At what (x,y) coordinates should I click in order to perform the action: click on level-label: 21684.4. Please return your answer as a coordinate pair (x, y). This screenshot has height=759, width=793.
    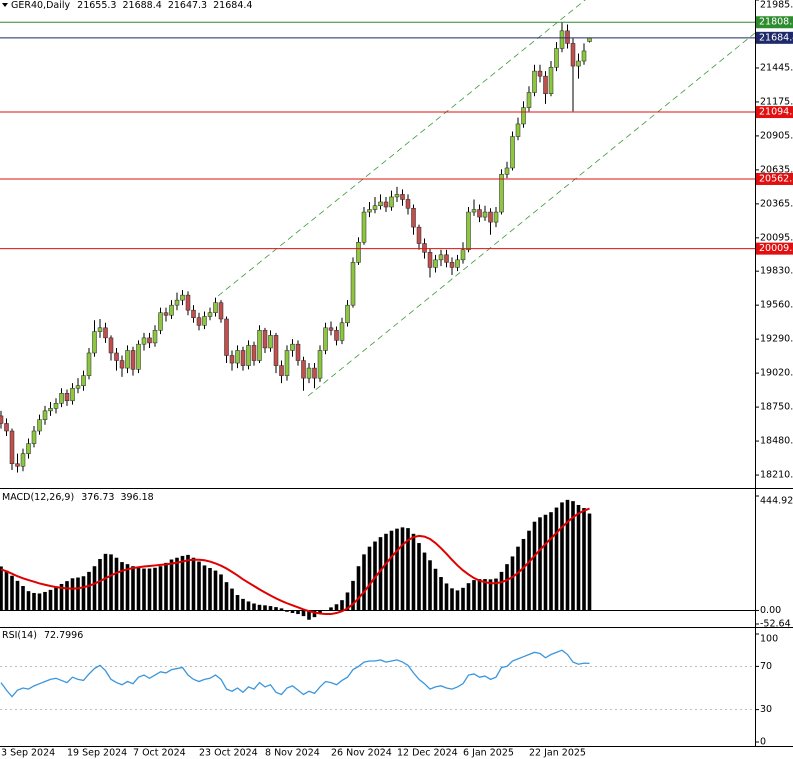
    Looking at the image, I should click on (776, 37).